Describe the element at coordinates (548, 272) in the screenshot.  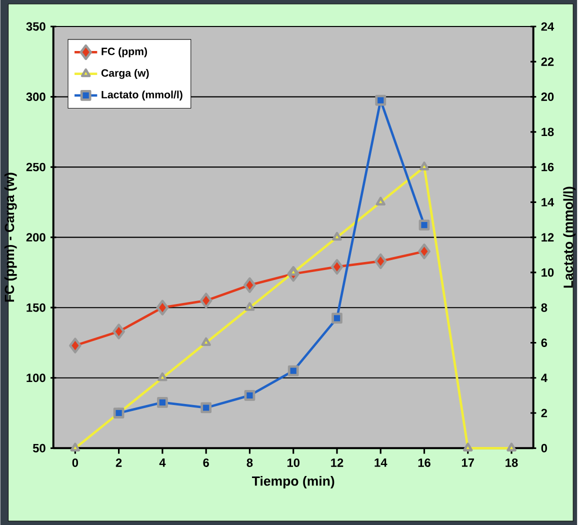
I see `y2-tick-label: 10` at that location.